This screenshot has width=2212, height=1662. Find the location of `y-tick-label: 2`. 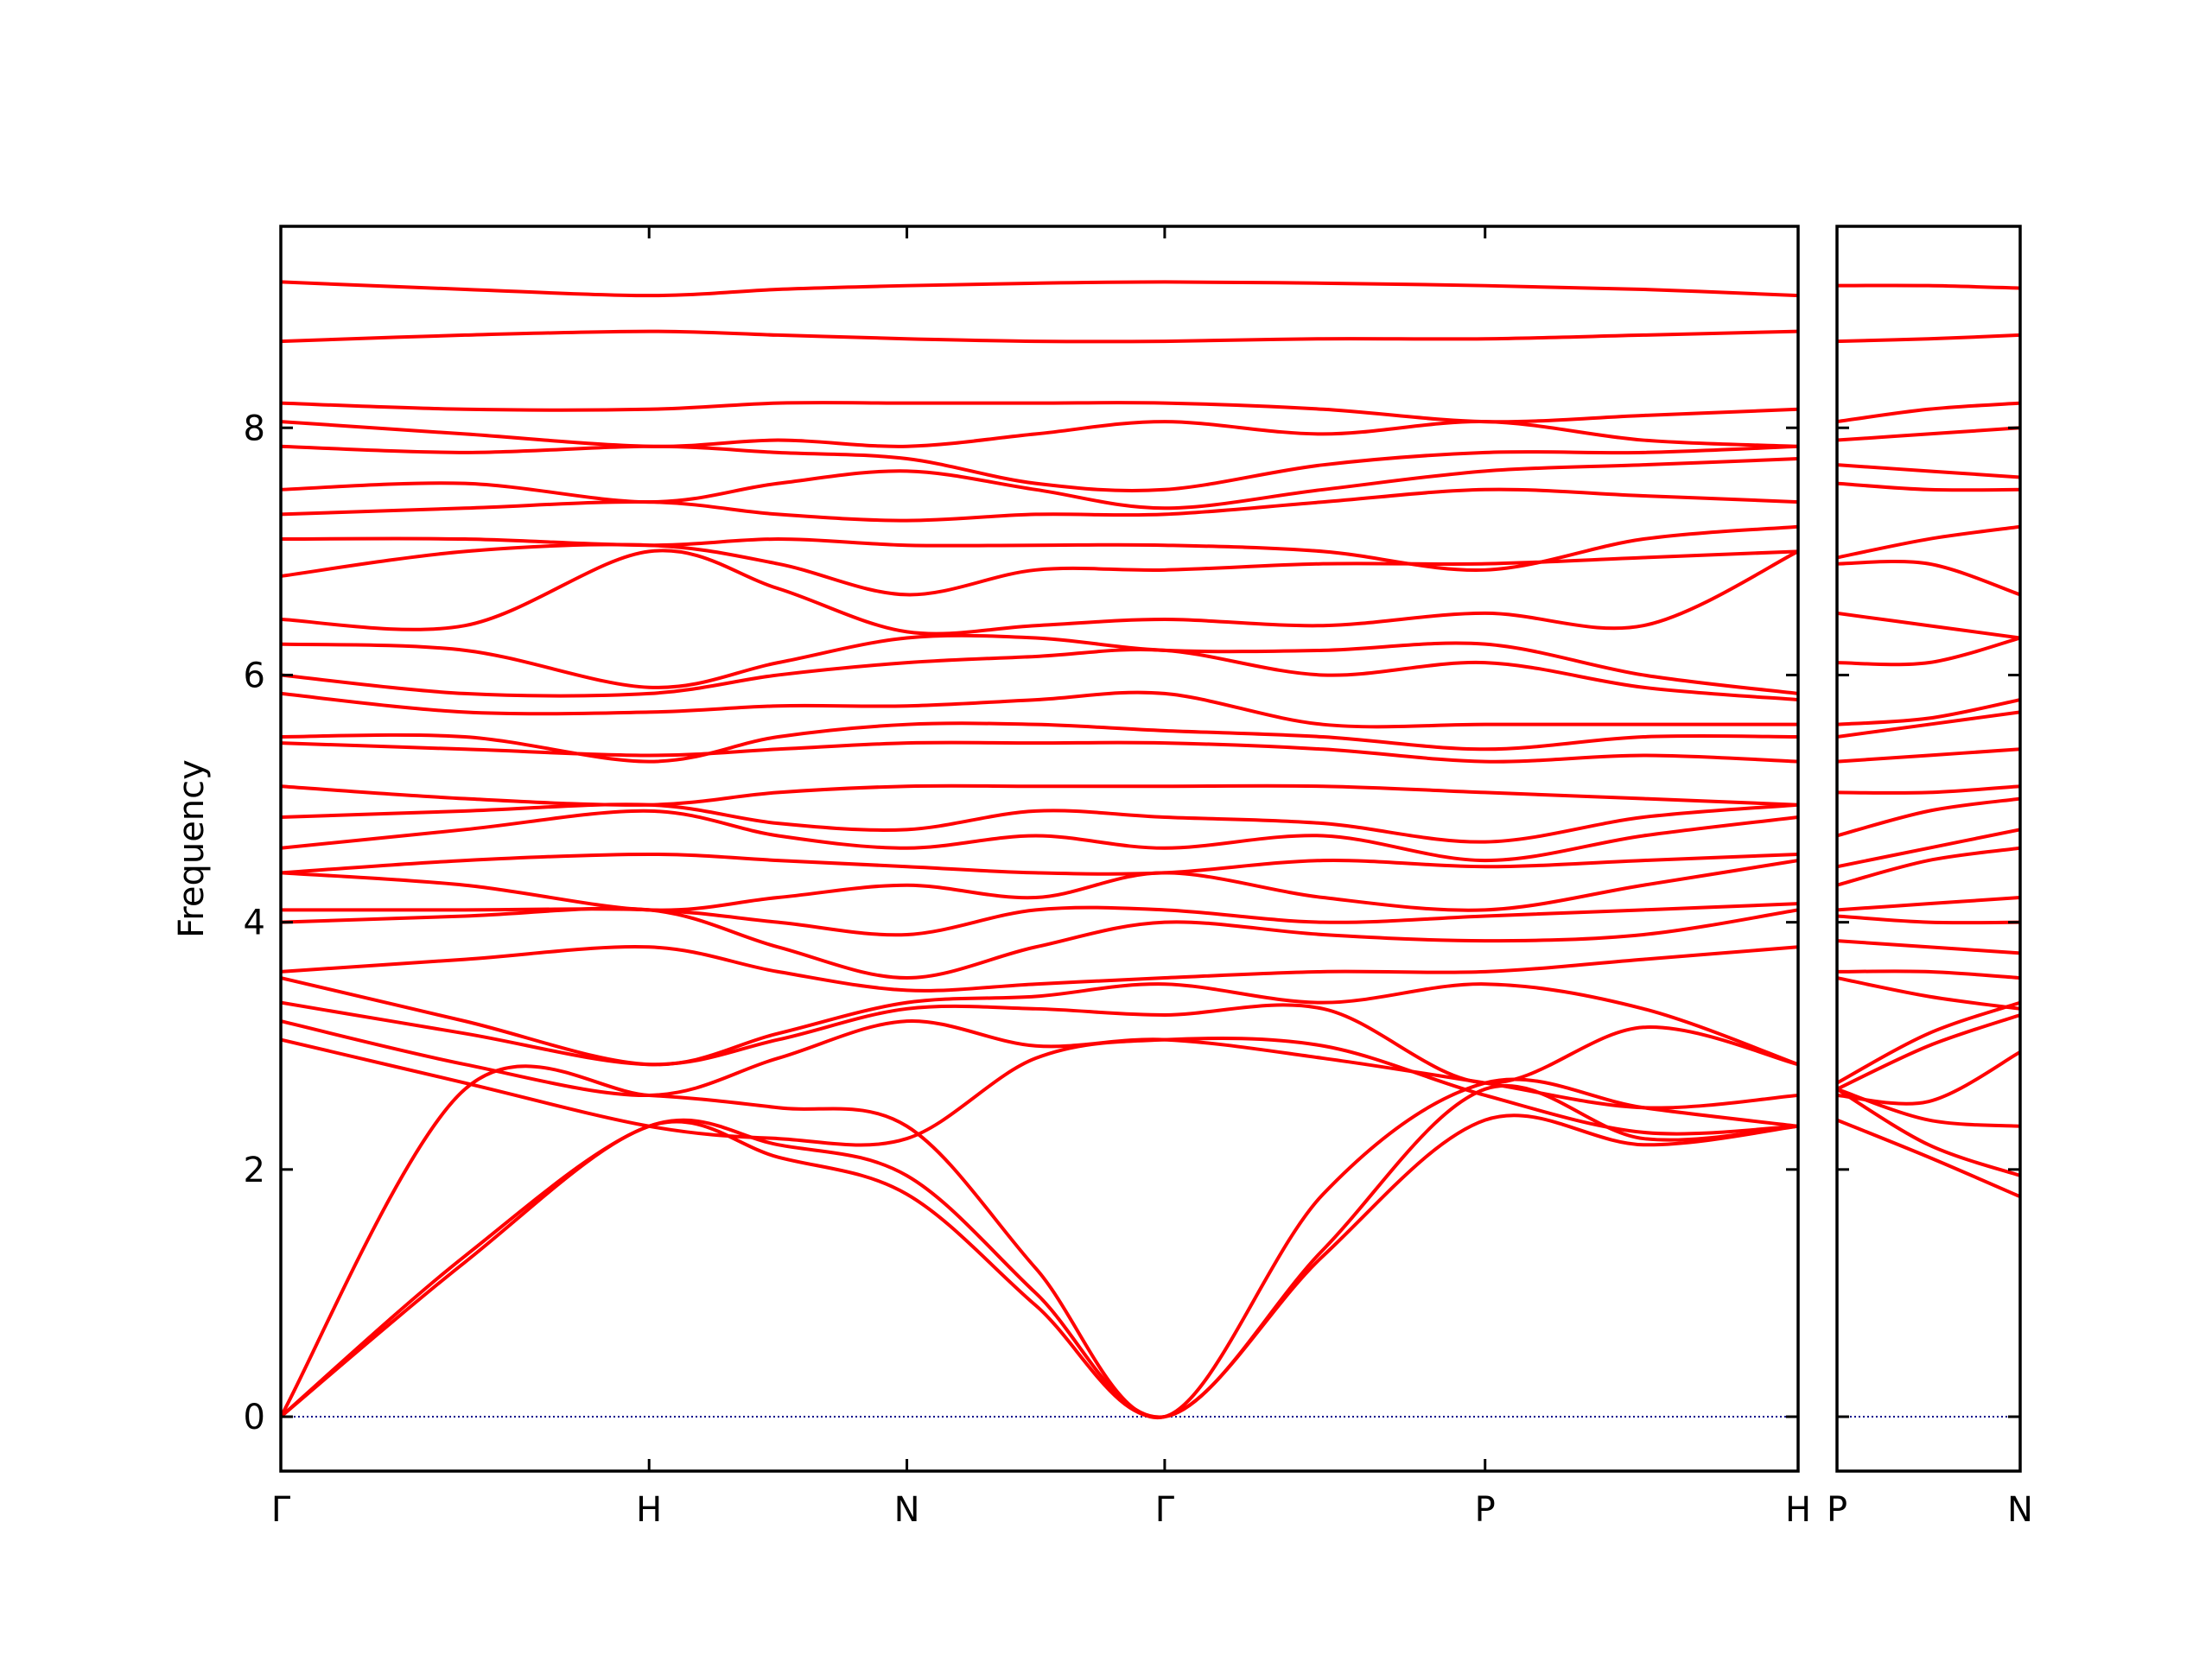

y-tick-label: 2 is located at coordinates (254, 1170).